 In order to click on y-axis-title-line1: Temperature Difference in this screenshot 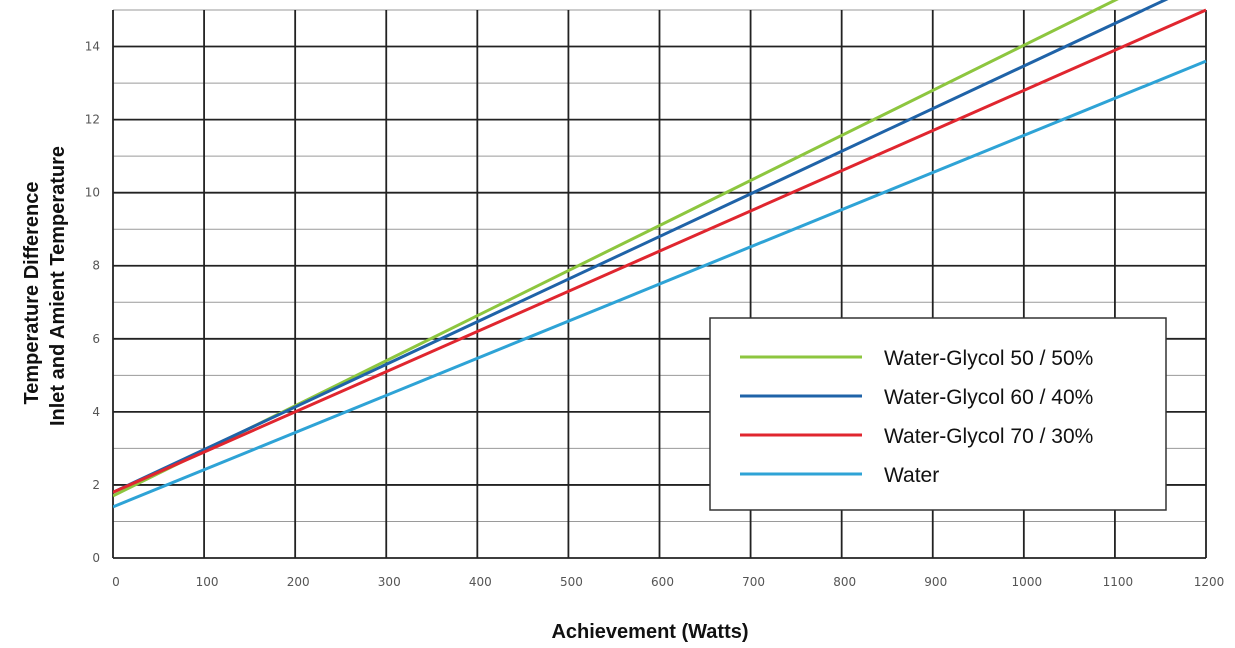, I will do `click(32, 292)`.